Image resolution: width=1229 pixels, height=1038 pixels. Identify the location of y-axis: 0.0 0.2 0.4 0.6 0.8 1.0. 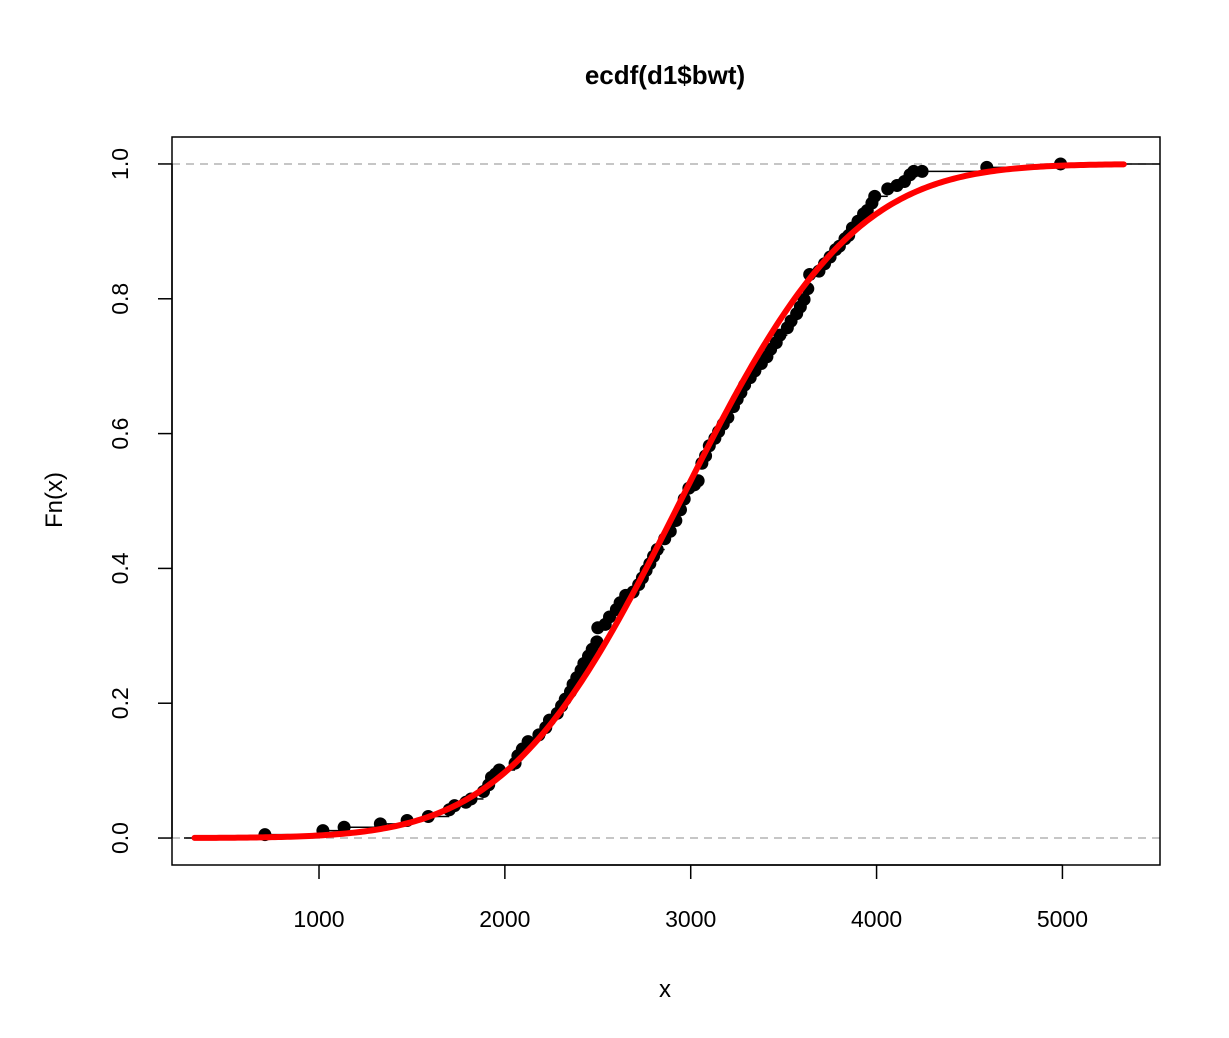
(140, 501).